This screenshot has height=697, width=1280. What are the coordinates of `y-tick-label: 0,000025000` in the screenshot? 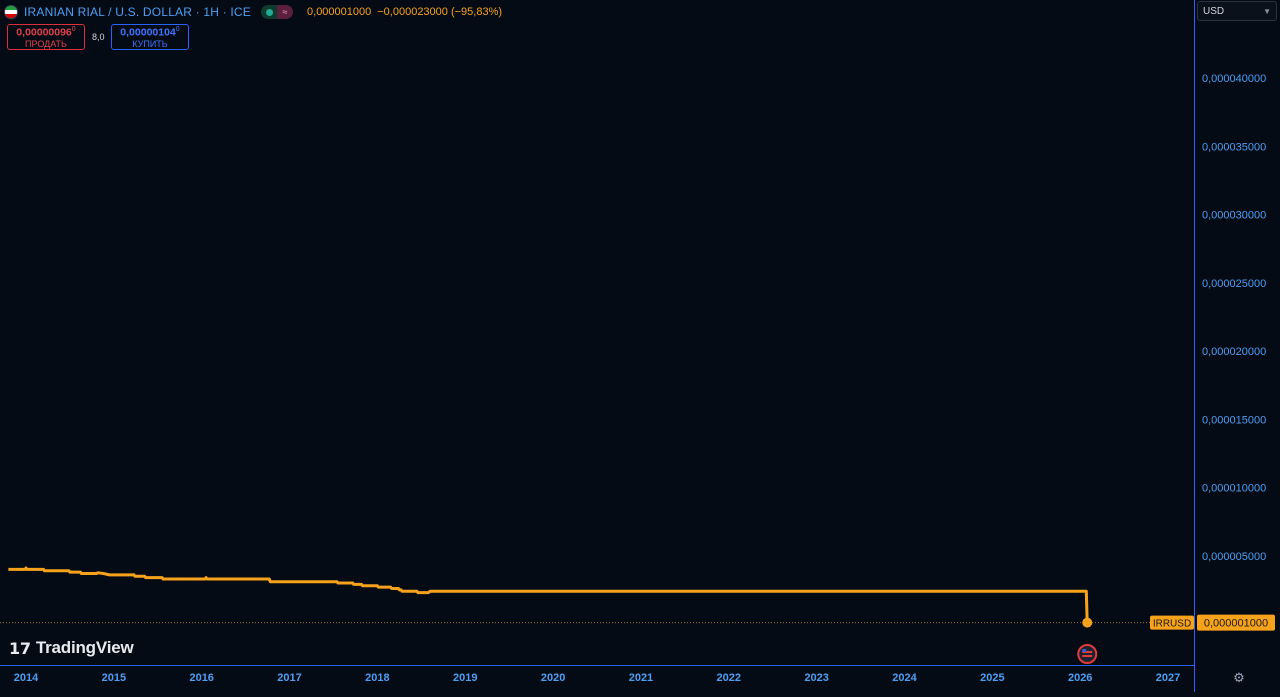 It's located at (1234, 284).